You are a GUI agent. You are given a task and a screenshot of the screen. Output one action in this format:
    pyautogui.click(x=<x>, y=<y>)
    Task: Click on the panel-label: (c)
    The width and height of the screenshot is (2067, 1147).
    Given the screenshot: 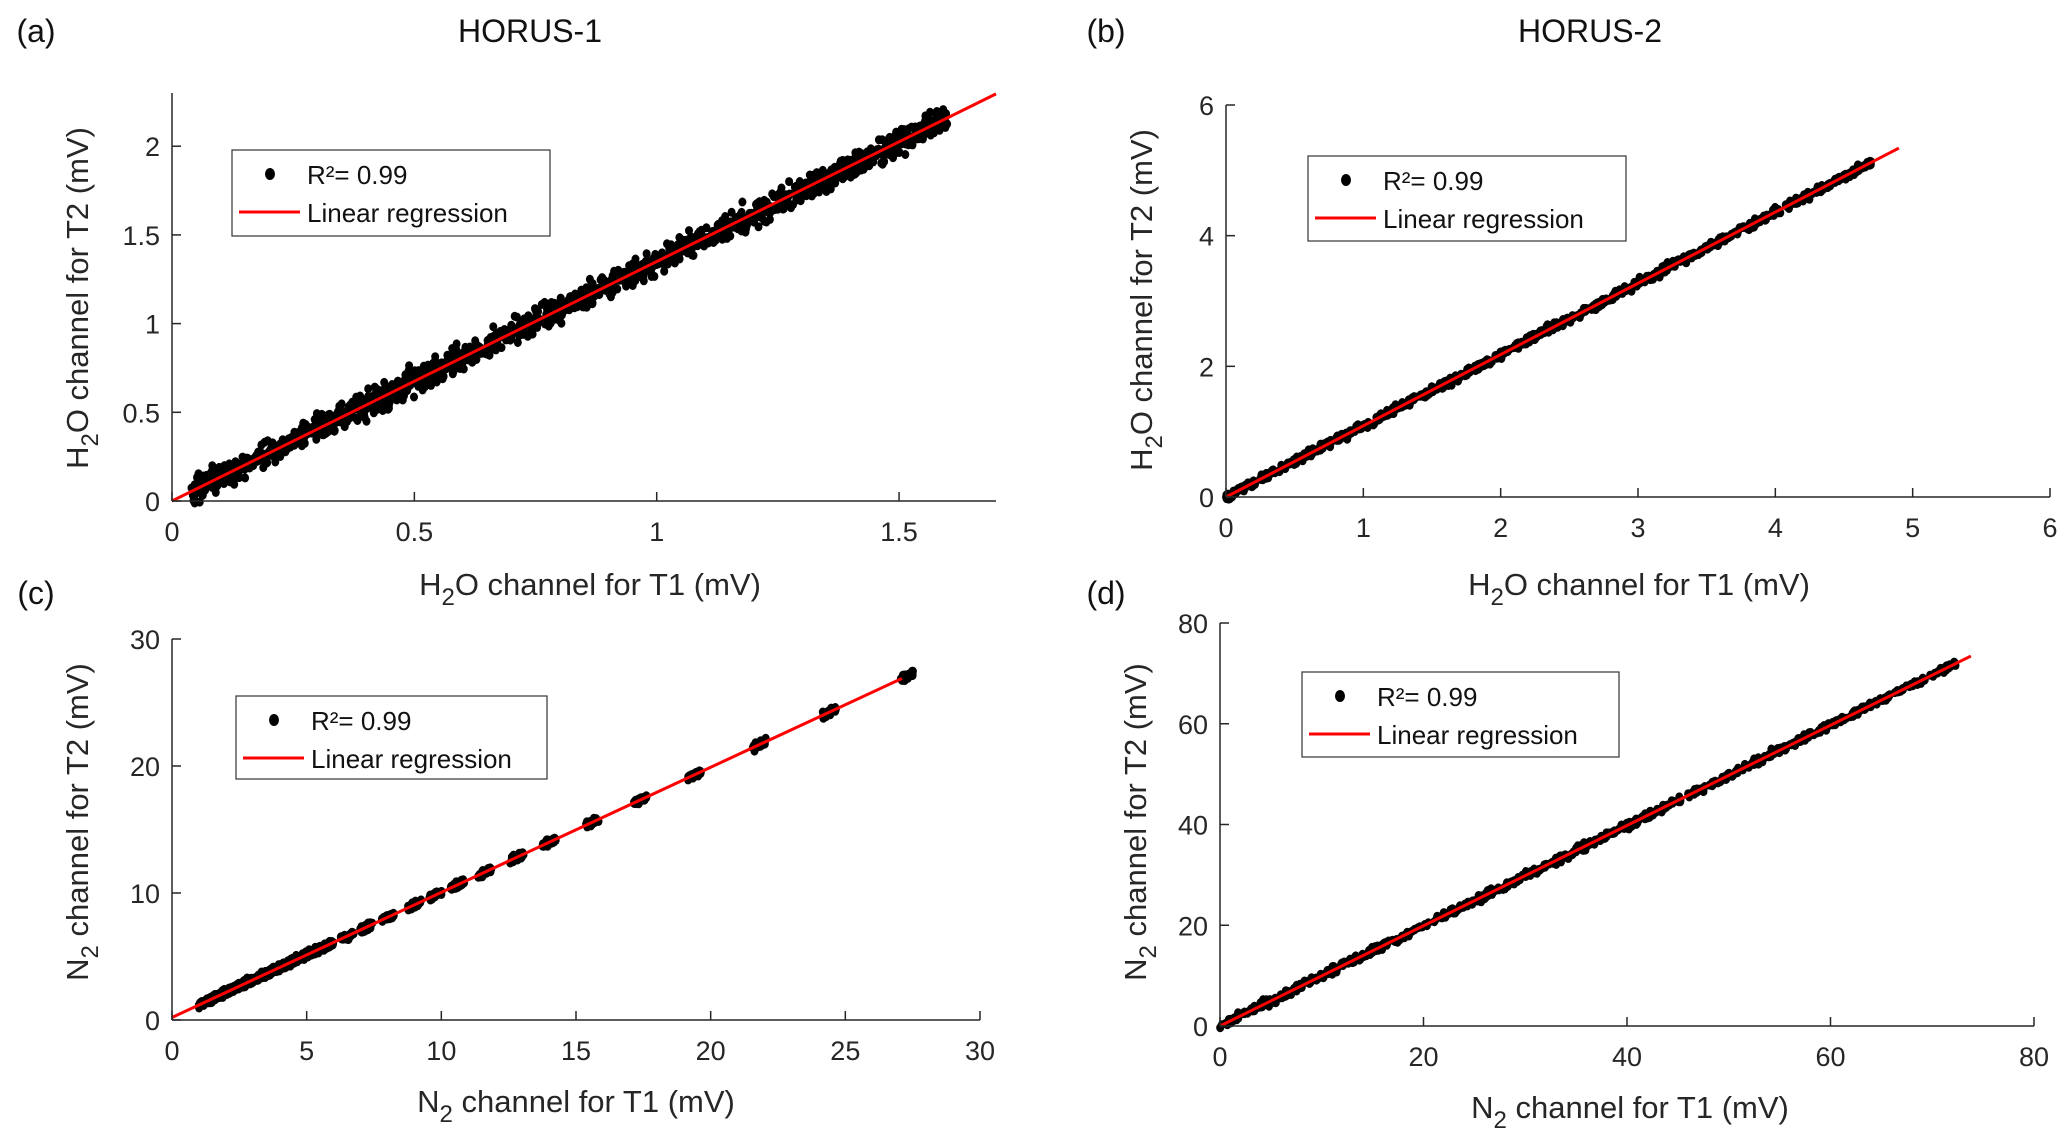 What is the action you would take?
    pyautogui.click(x=35, y=593)
    